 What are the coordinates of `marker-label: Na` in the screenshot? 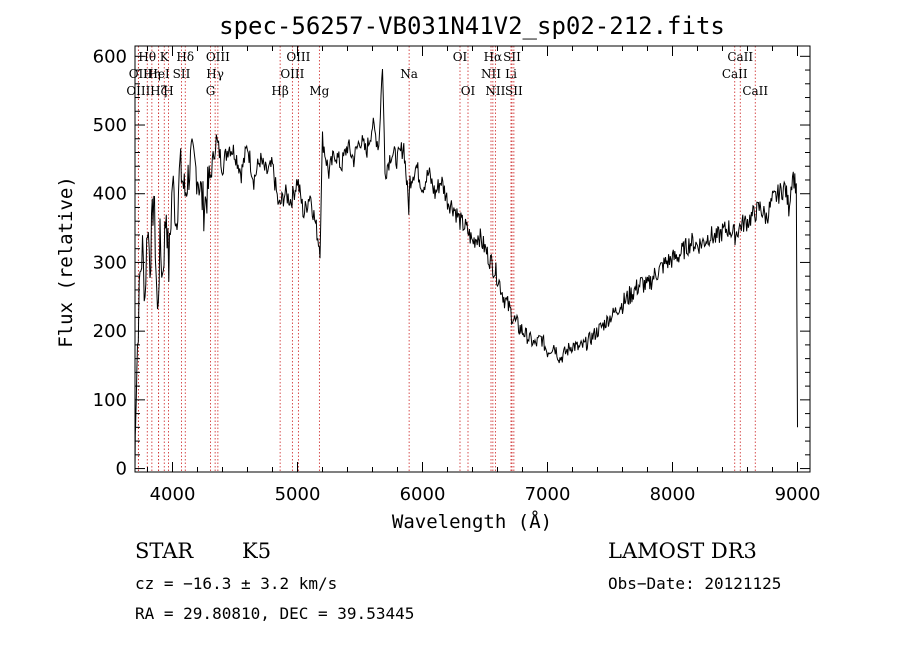 It's located at (409, 74).